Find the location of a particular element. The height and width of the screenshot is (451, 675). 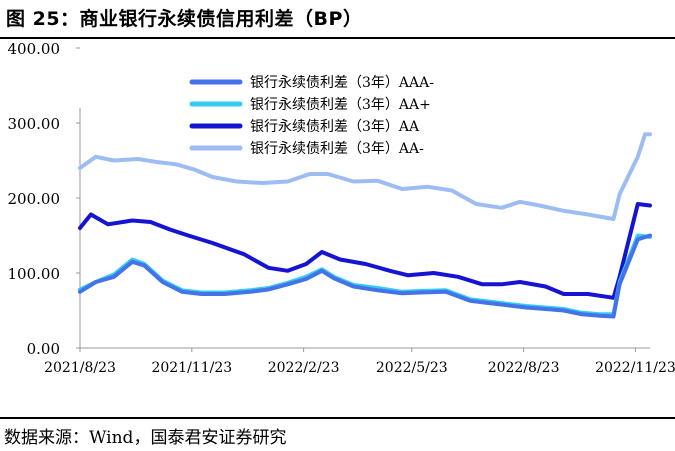

y-axis: 0.00 100.00 200.00 300.00 400.00 is located at coordinates (44, 199).